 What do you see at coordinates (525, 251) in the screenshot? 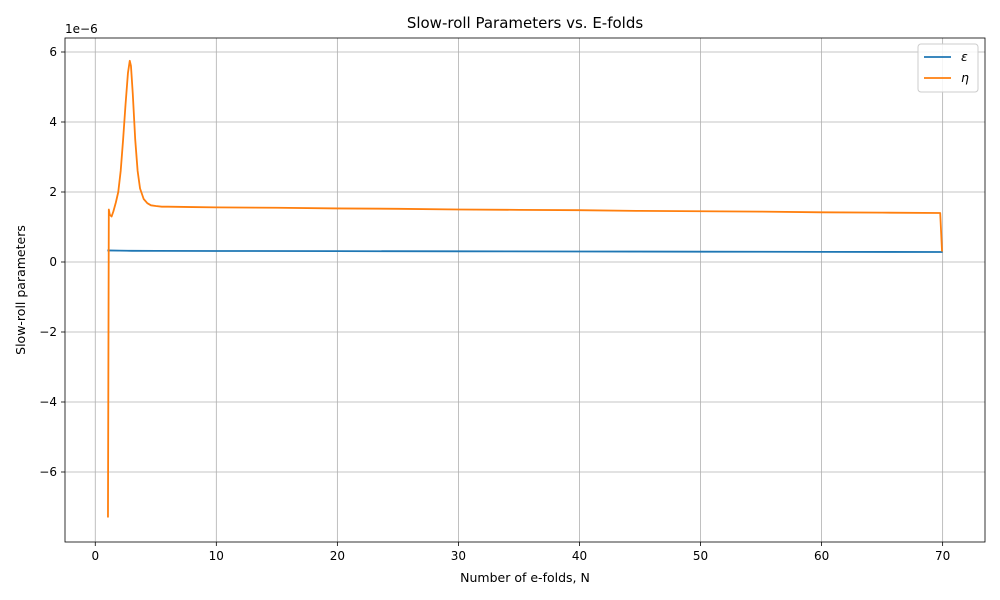
I see `series-line-epsilon` at bounding box center [525, 251].